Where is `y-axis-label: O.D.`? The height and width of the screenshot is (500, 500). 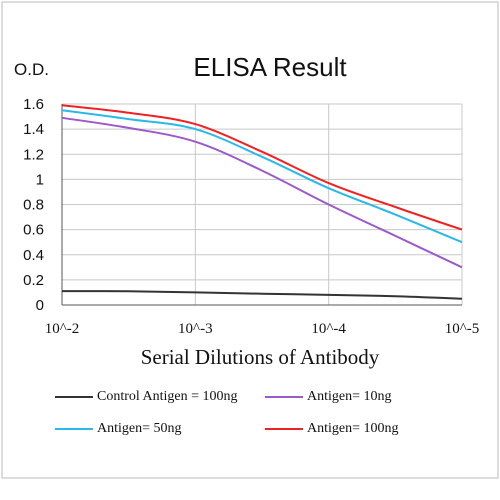 y-axis-label: O.D. is located at coordinates (31, 69).